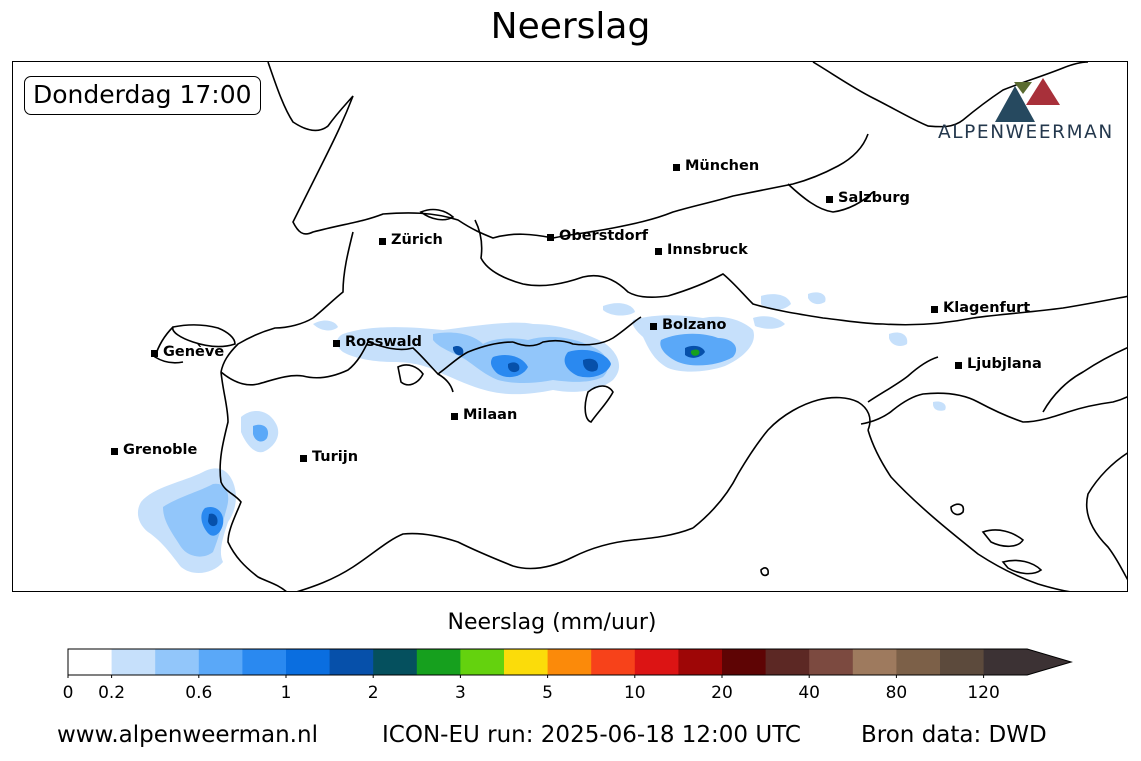 The image size is (1141, 761). I want to click on forecast-time-label: Donderdag 17:00, so click(142, 95).